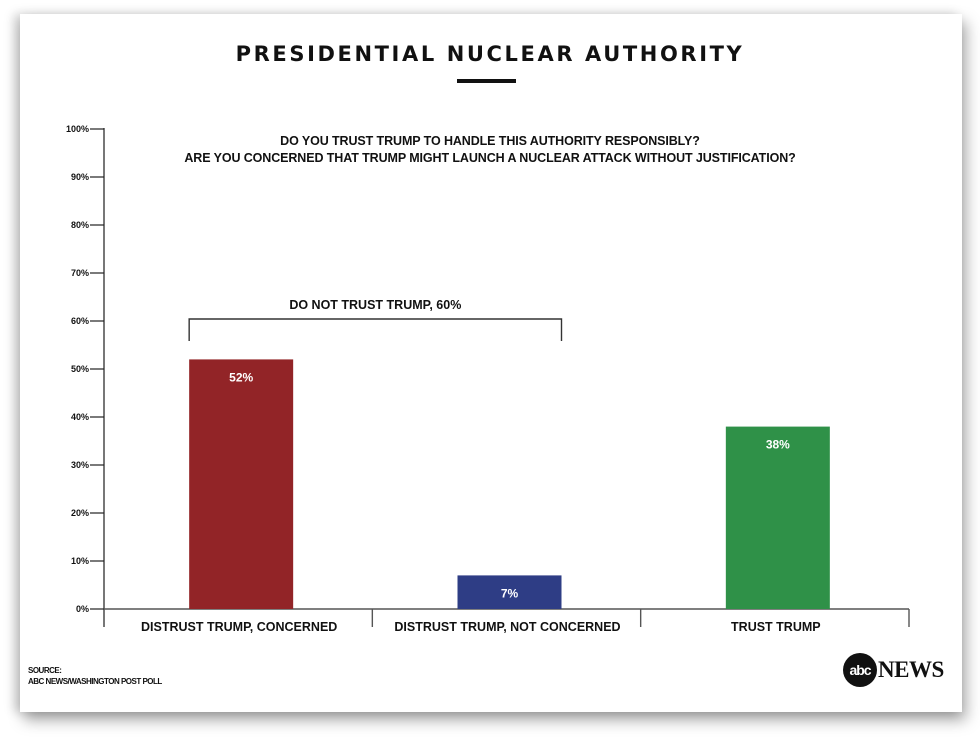 The width and height of the screenshot is (980, 738). What do you see at coordinates (80, 513) in the screenshot?
I see `y-tick-label: 20%` at bounding box center [80, 513].